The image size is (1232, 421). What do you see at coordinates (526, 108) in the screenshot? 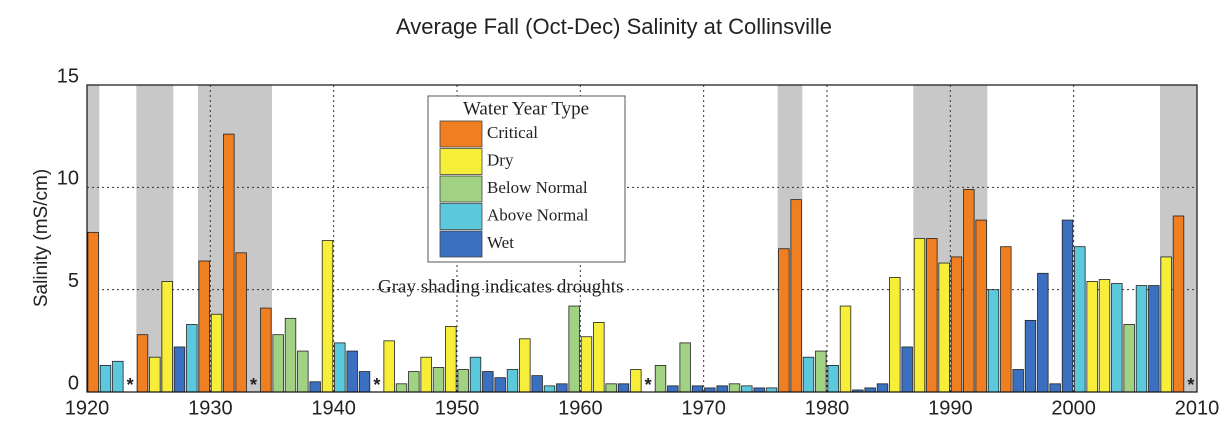
I see `legend-title: Water Year Type` at bounding box center [526, 108].